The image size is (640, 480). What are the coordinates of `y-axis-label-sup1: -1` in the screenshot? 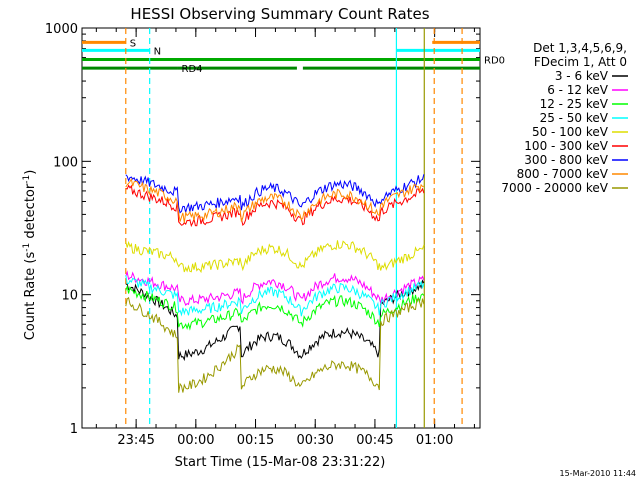 It's located at (27, 247).